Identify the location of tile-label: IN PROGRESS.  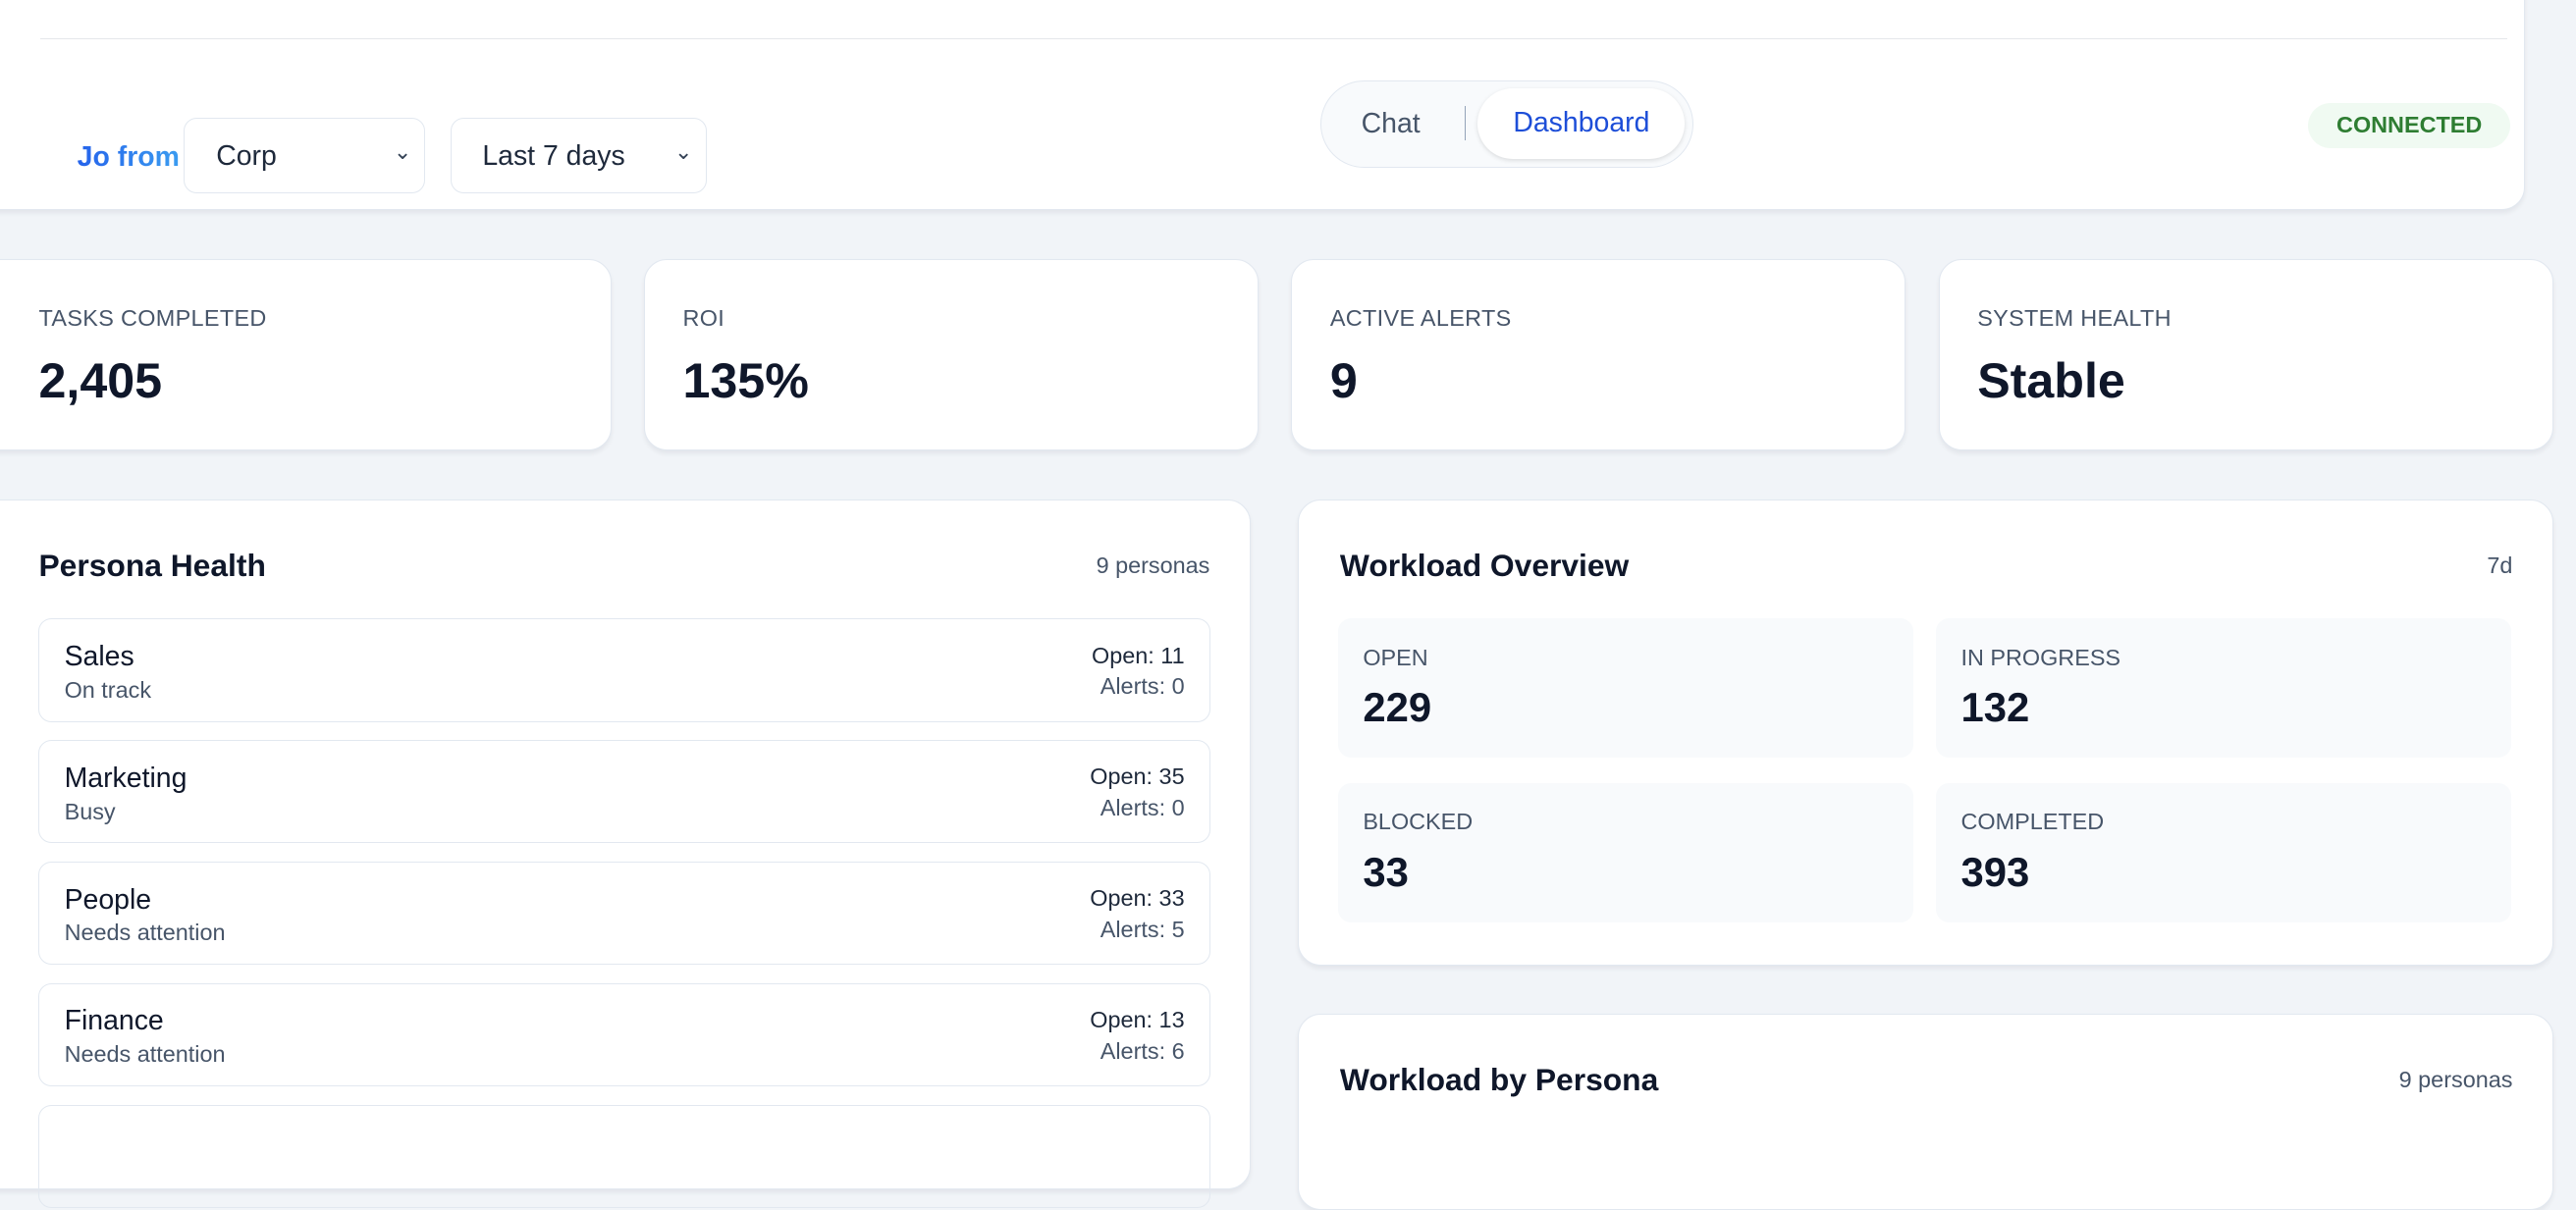
(2040, 657).